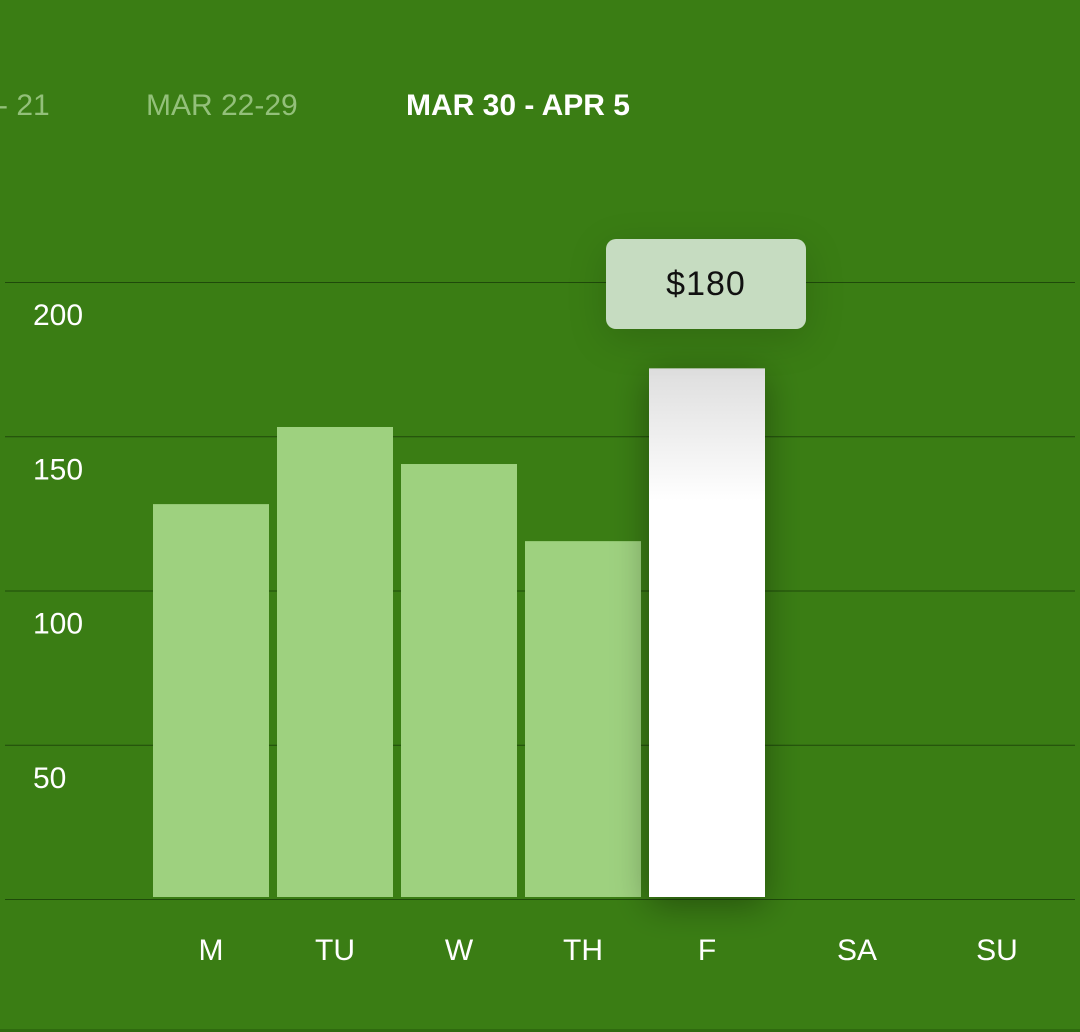 The image size is (1080, 1032). Describe the element at coordinates (58, 469) in the screenshot. I see `y-tick-label-150: 150` at that location.